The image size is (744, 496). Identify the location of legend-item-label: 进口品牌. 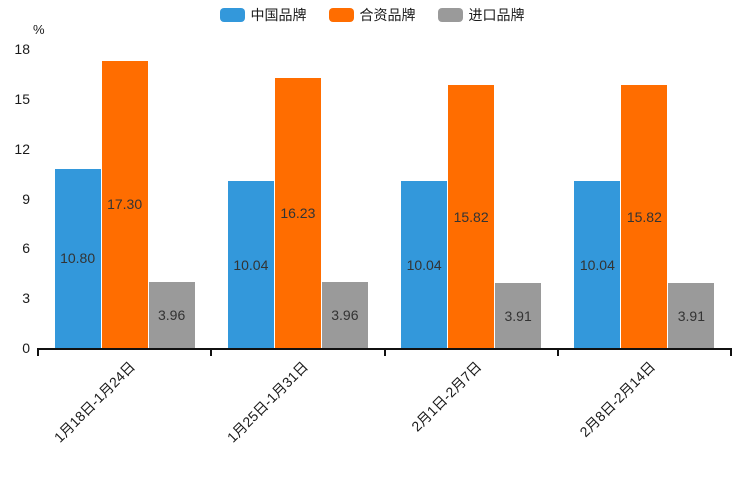
(496, 15).